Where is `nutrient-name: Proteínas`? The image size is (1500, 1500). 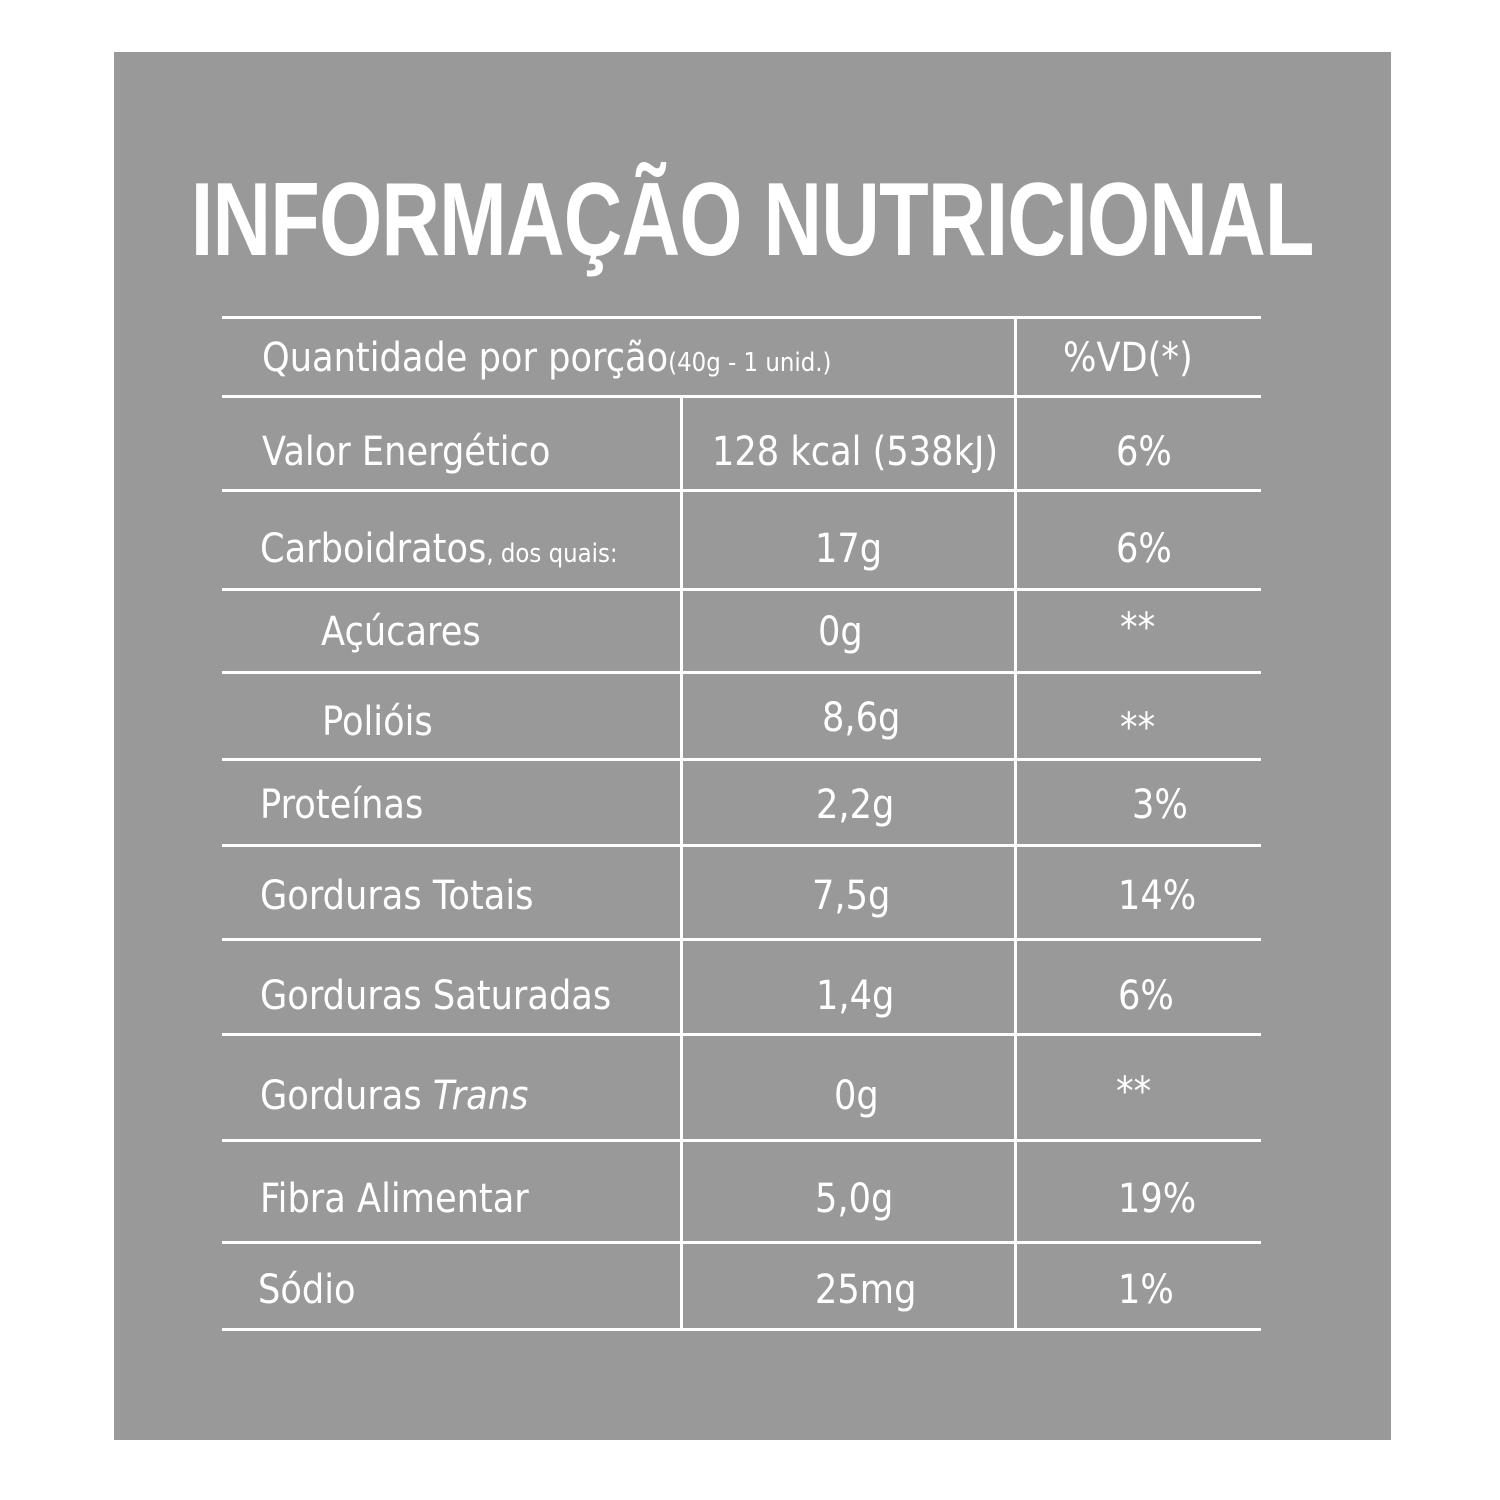 nutrient-name: Proteínas is located at coordinates (342, 805).